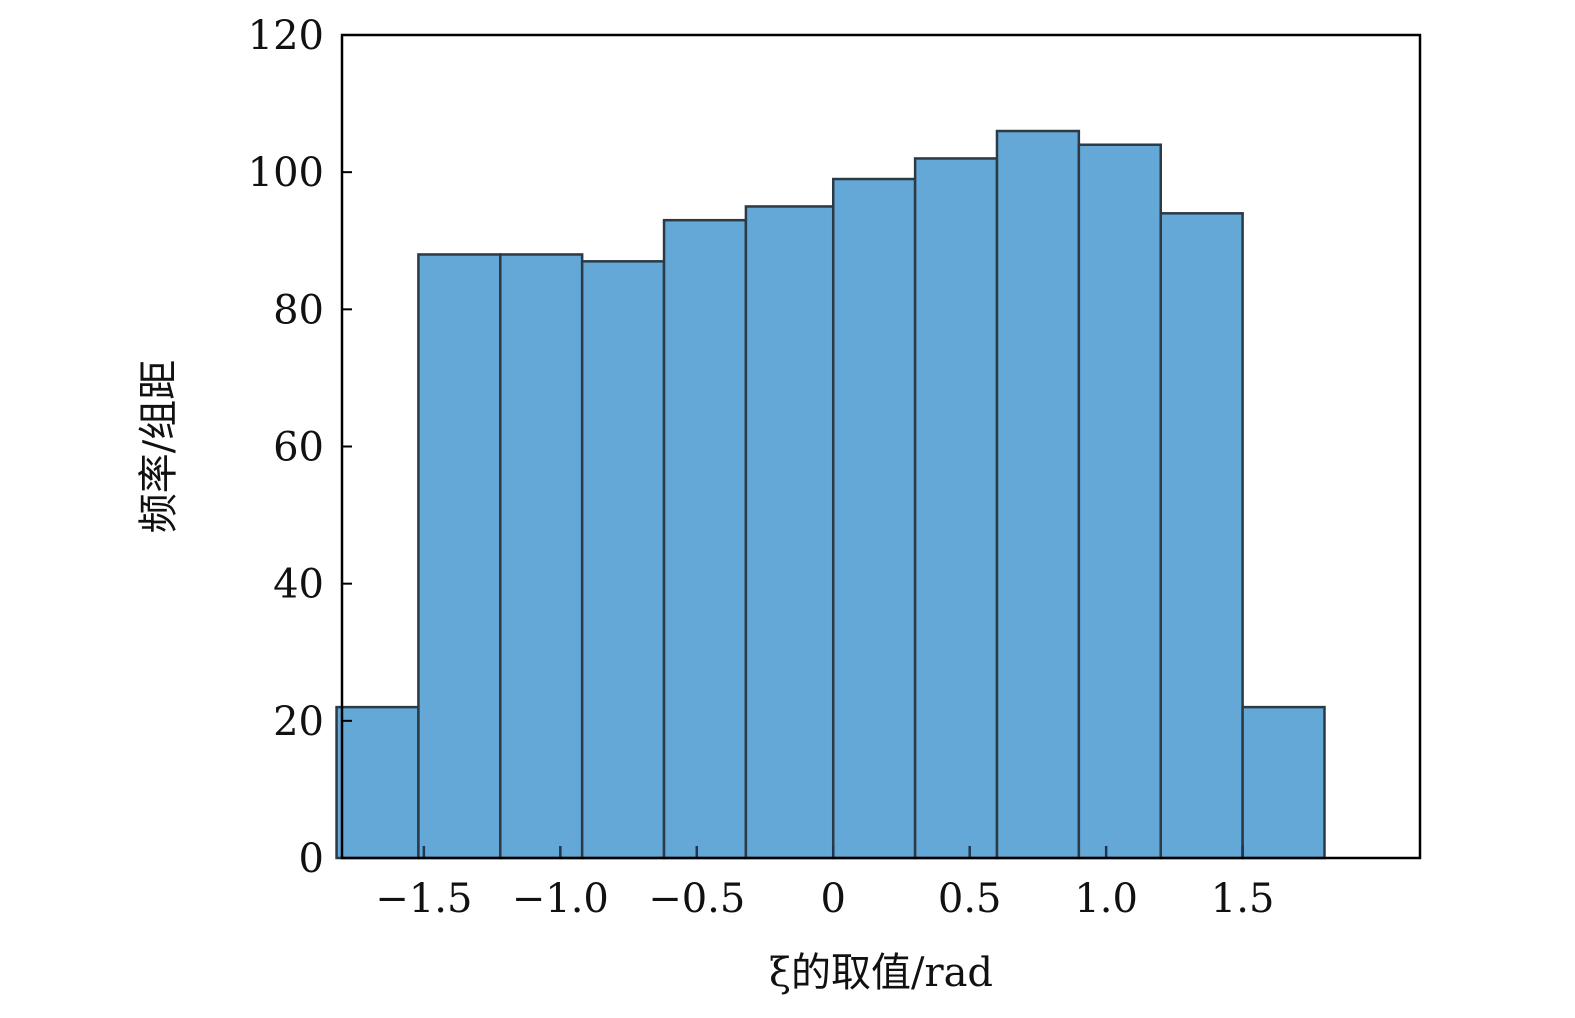  I want to click on y-axis-title: 频率/组距, so click(159, 446).